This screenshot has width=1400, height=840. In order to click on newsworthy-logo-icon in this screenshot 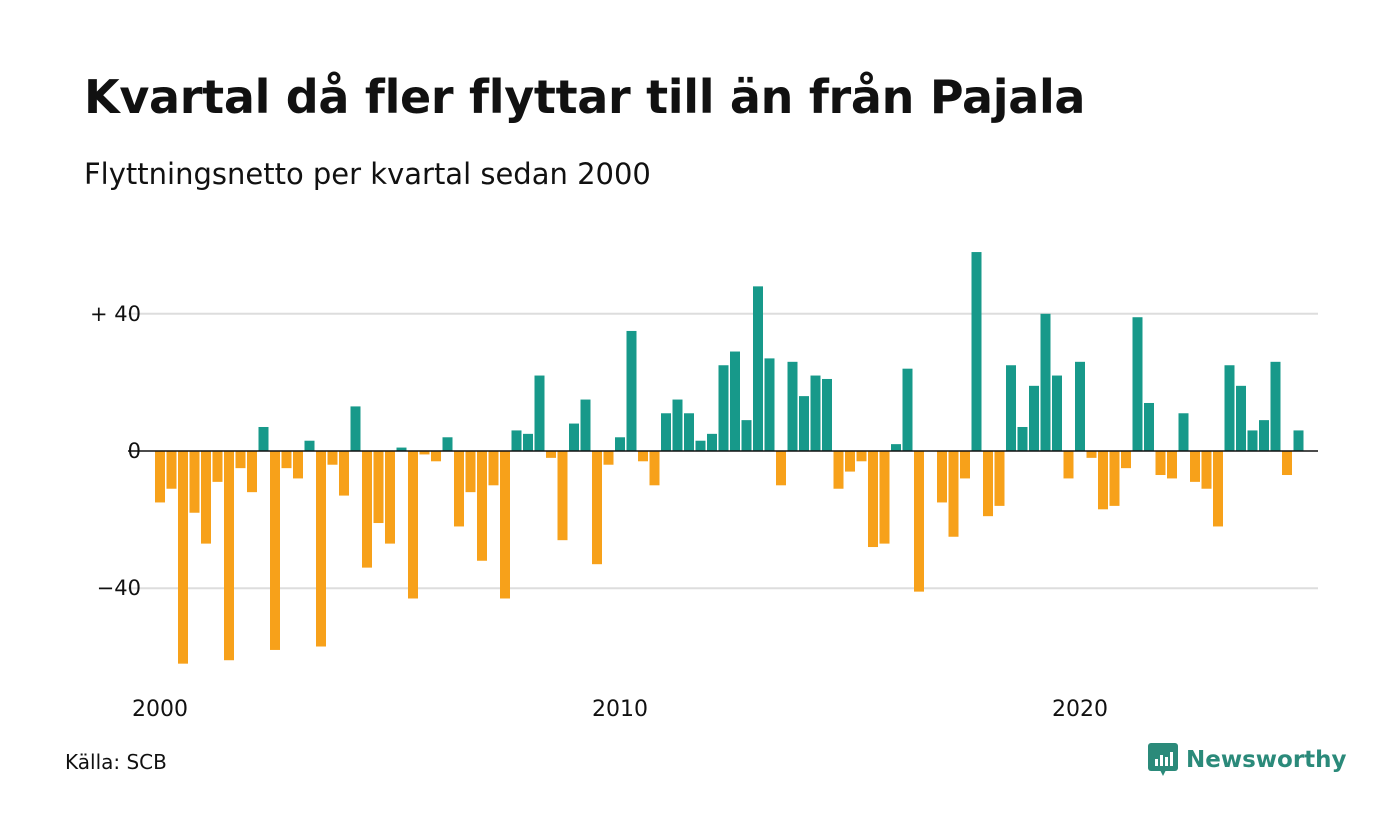, I will do `click(1163, 759)`.